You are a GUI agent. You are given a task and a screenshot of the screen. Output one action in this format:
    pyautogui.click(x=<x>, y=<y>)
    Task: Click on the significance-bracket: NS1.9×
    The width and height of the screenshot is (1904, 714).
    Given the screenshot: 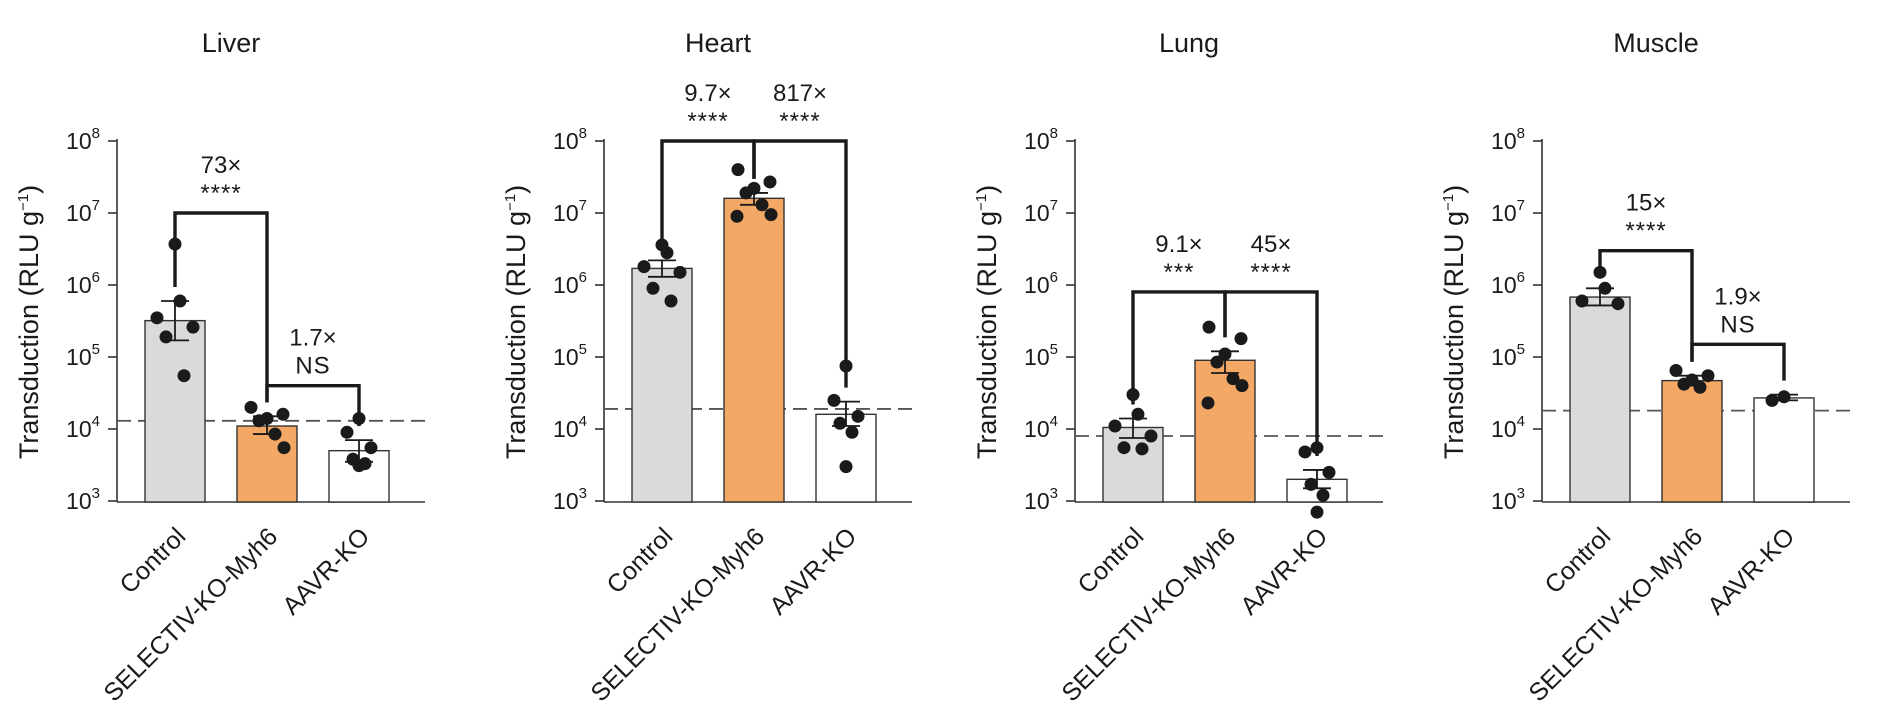 What is the action you would take?
    pyautogui.click(x=1738, y=332)
    